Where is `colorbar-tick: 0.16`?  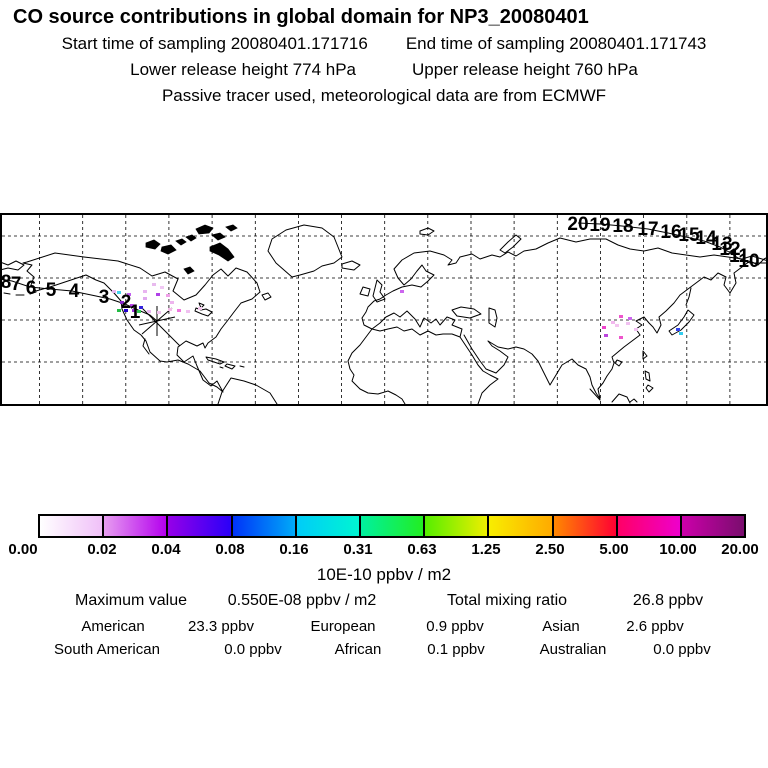 colorbar-tick: 0.16 is located at coordinates (294, 549).